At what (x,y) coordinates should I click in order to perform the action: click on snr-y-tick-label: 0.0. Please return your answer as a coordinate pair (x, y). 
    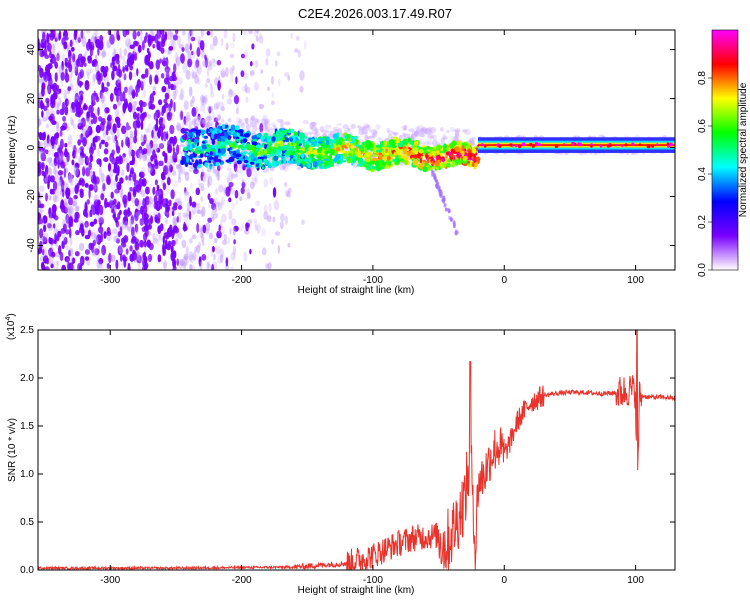
    Looking at the image, I should click on (27, 570).